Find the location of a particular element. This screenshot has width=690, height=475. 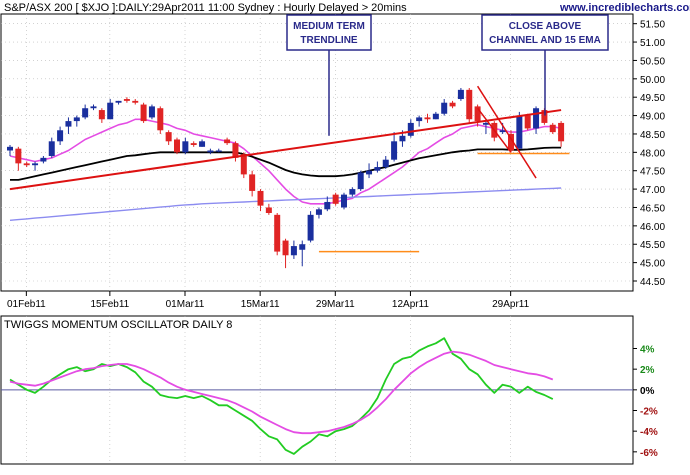

trendline-label-box: MEDIUM TERM TRENDLINE is located at coordinates (329, 32).